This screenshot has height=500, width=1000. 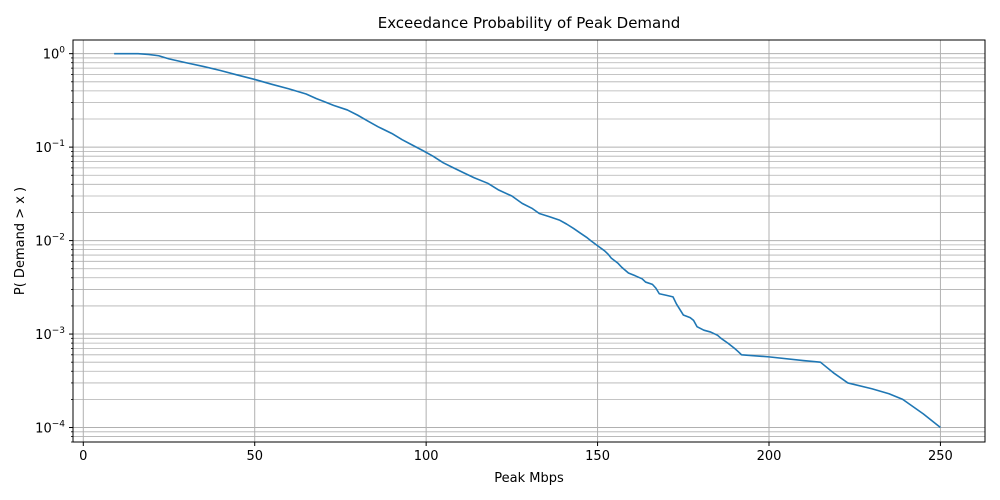 I want to click on x-tick-label: 150, so click(x=597, y=456).